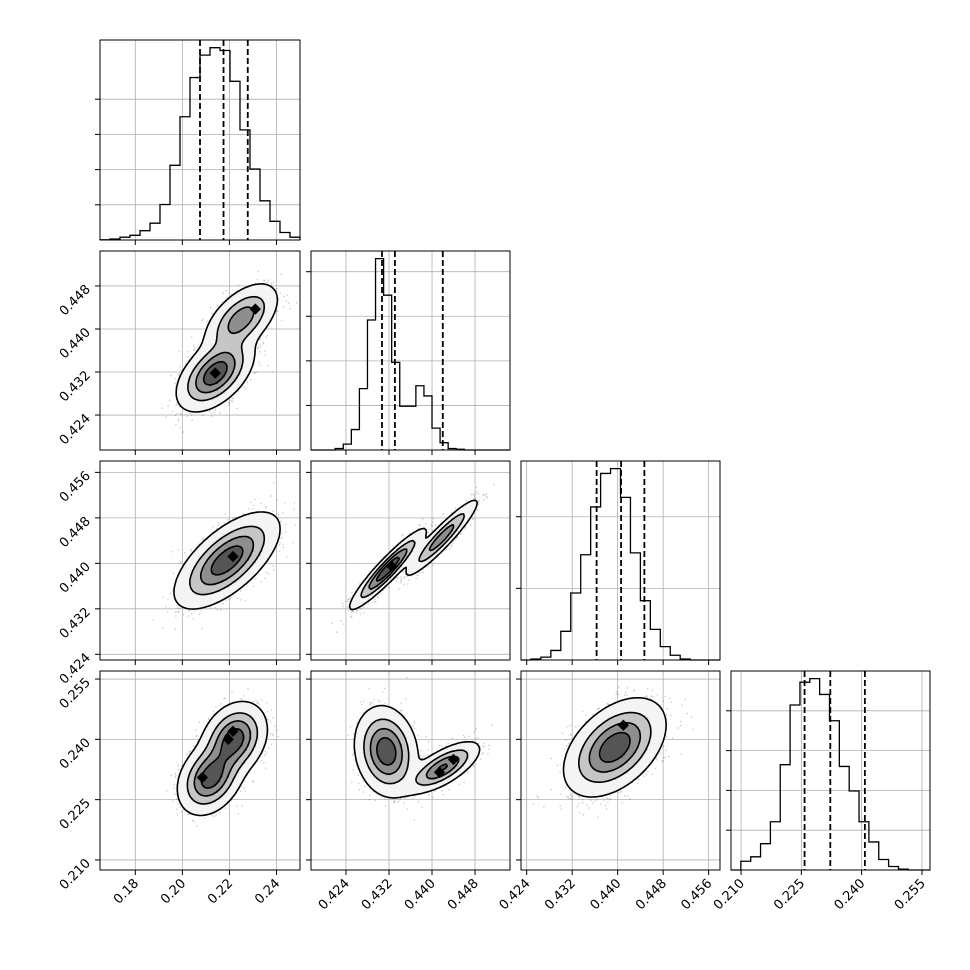 The width and height of the screenshot is (970, 970). I want to click on y-tick-label: 0.456, so click(75, 487).